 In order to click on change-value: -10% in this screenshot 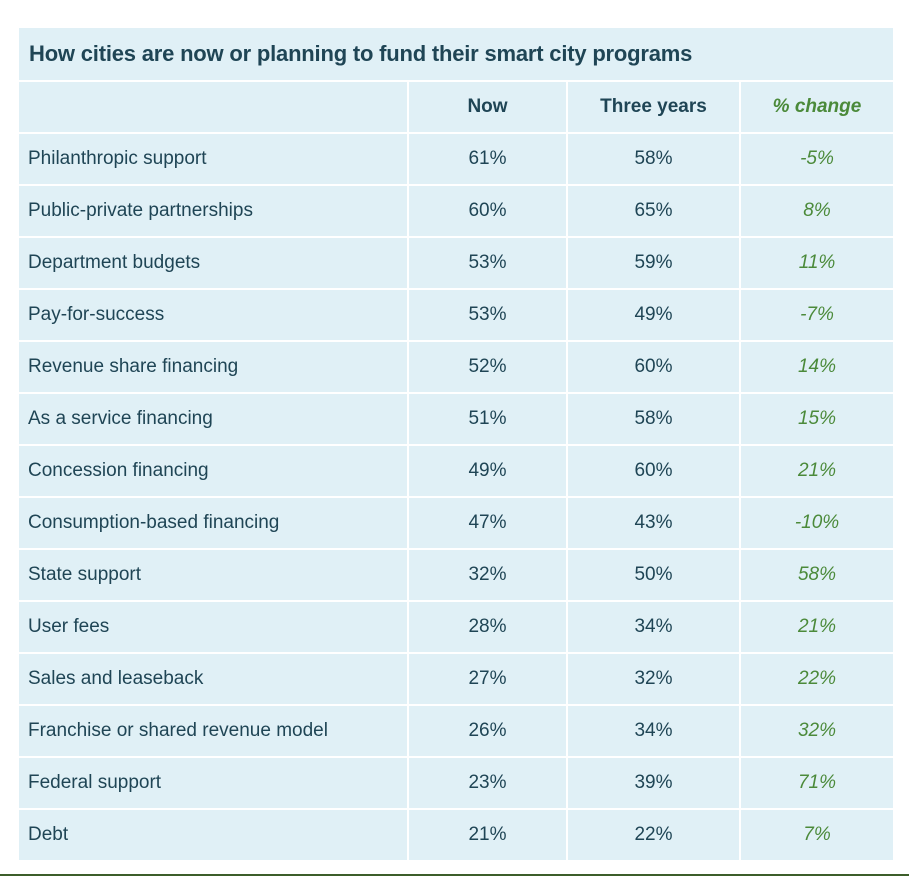, I will do `click(817, 523)`.